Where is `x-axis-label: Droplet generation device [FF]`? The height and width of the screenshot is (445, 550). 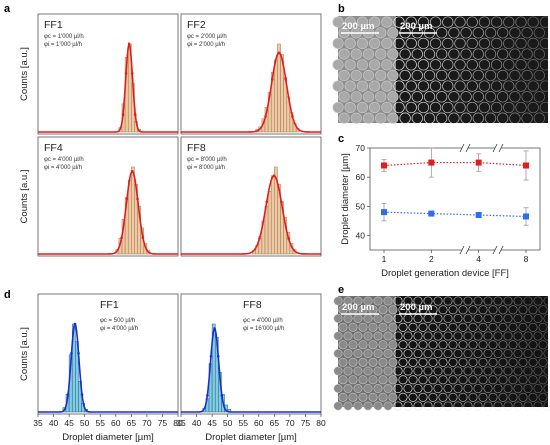 x-axis-label: Droplet generation device [FF] is located at coordinates (445, 273).